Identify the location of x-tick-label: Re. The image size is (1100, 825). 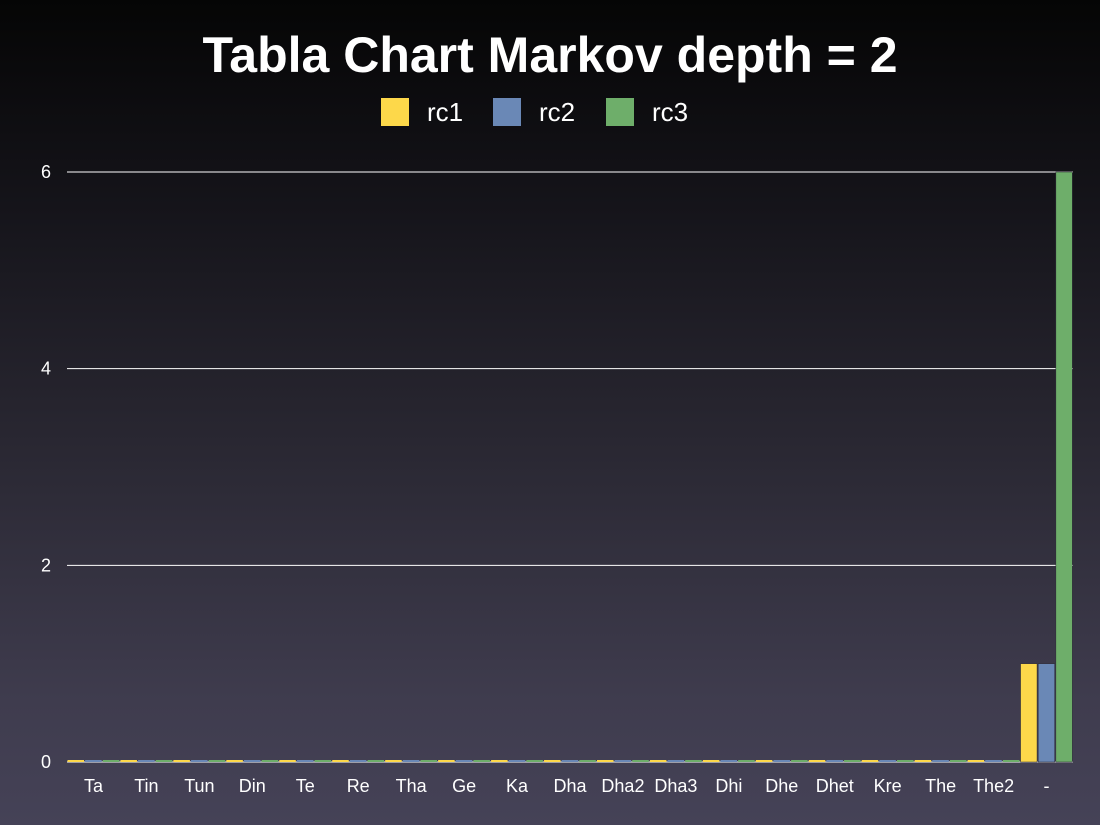
(358, 786).